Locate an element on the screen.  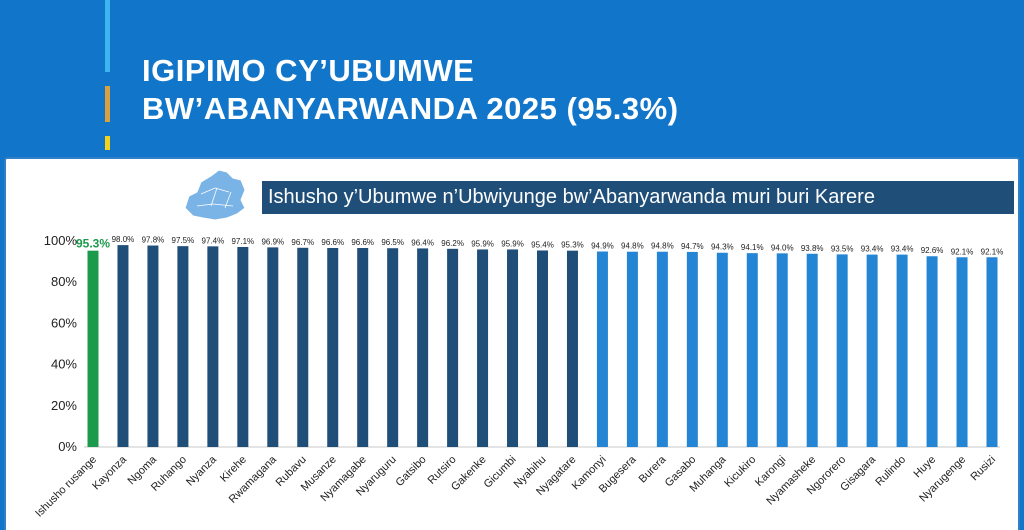
x-tick-label: Rusizi is located at coordinates (983, 469).